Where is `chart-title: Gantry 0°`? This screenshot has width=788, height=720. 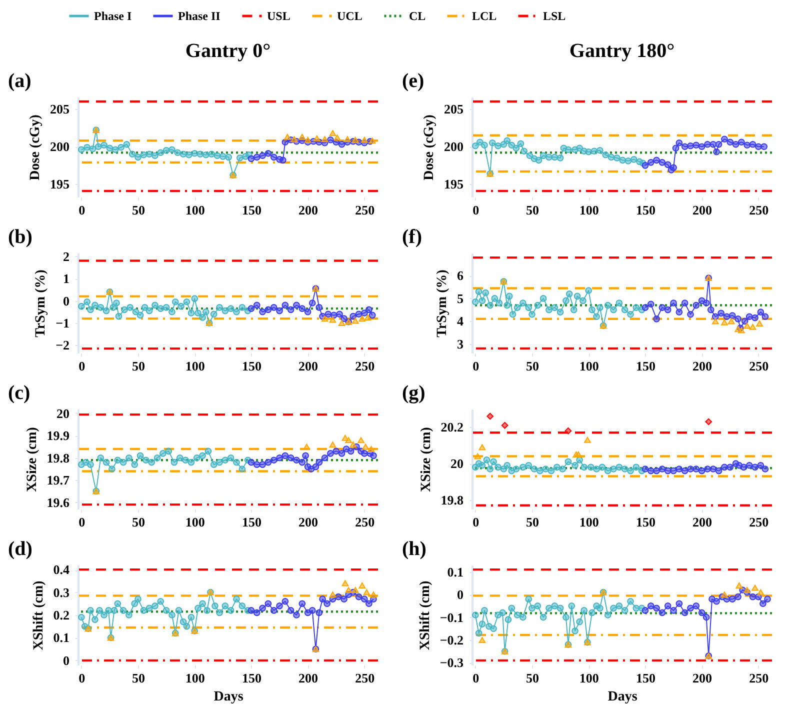
chart-title: Gantry 0° is located at coordinates (228, 51).